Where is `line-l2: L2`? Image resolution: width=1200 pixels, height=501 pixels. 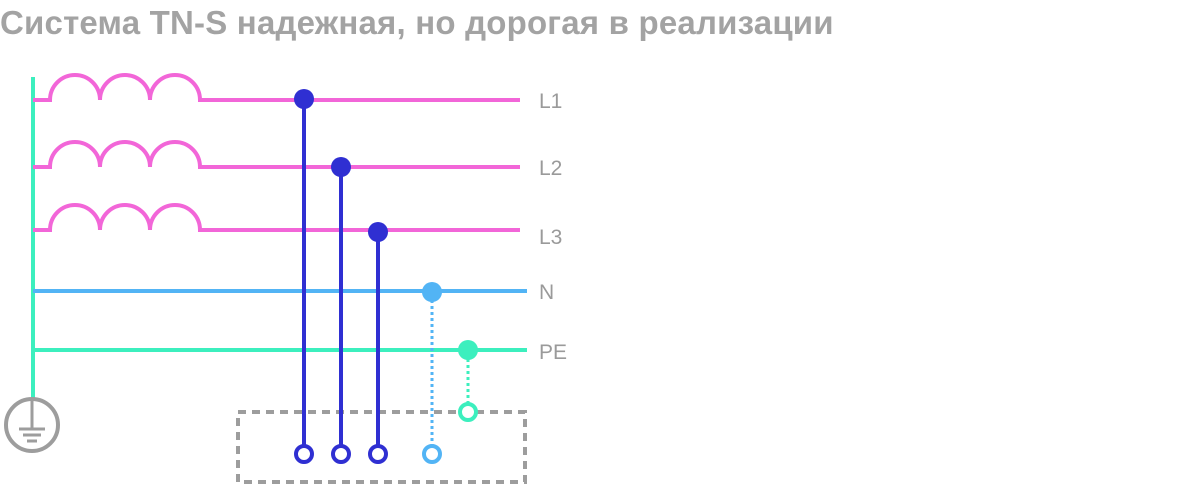
line-l2: L2 is located at coordinates (297, 160).